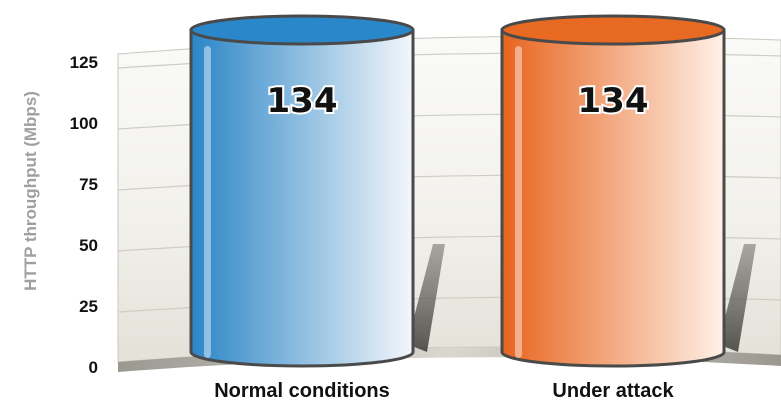 The image size is (781, 411). Describe the element at coordinates (84, 62) in the screenshot. I see `y-tick-label: 125` at that location.